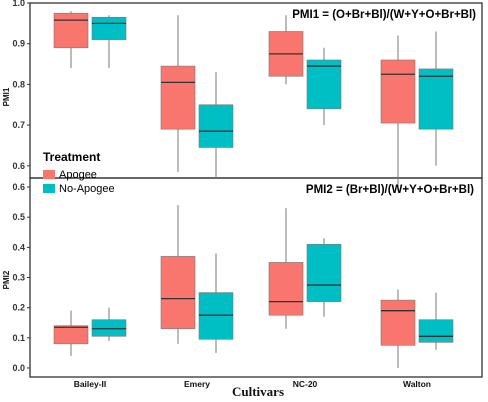  Describe the element at coordinates (18, 84) in the screenshot. I see `y-tick-label: 0.8` at that location.